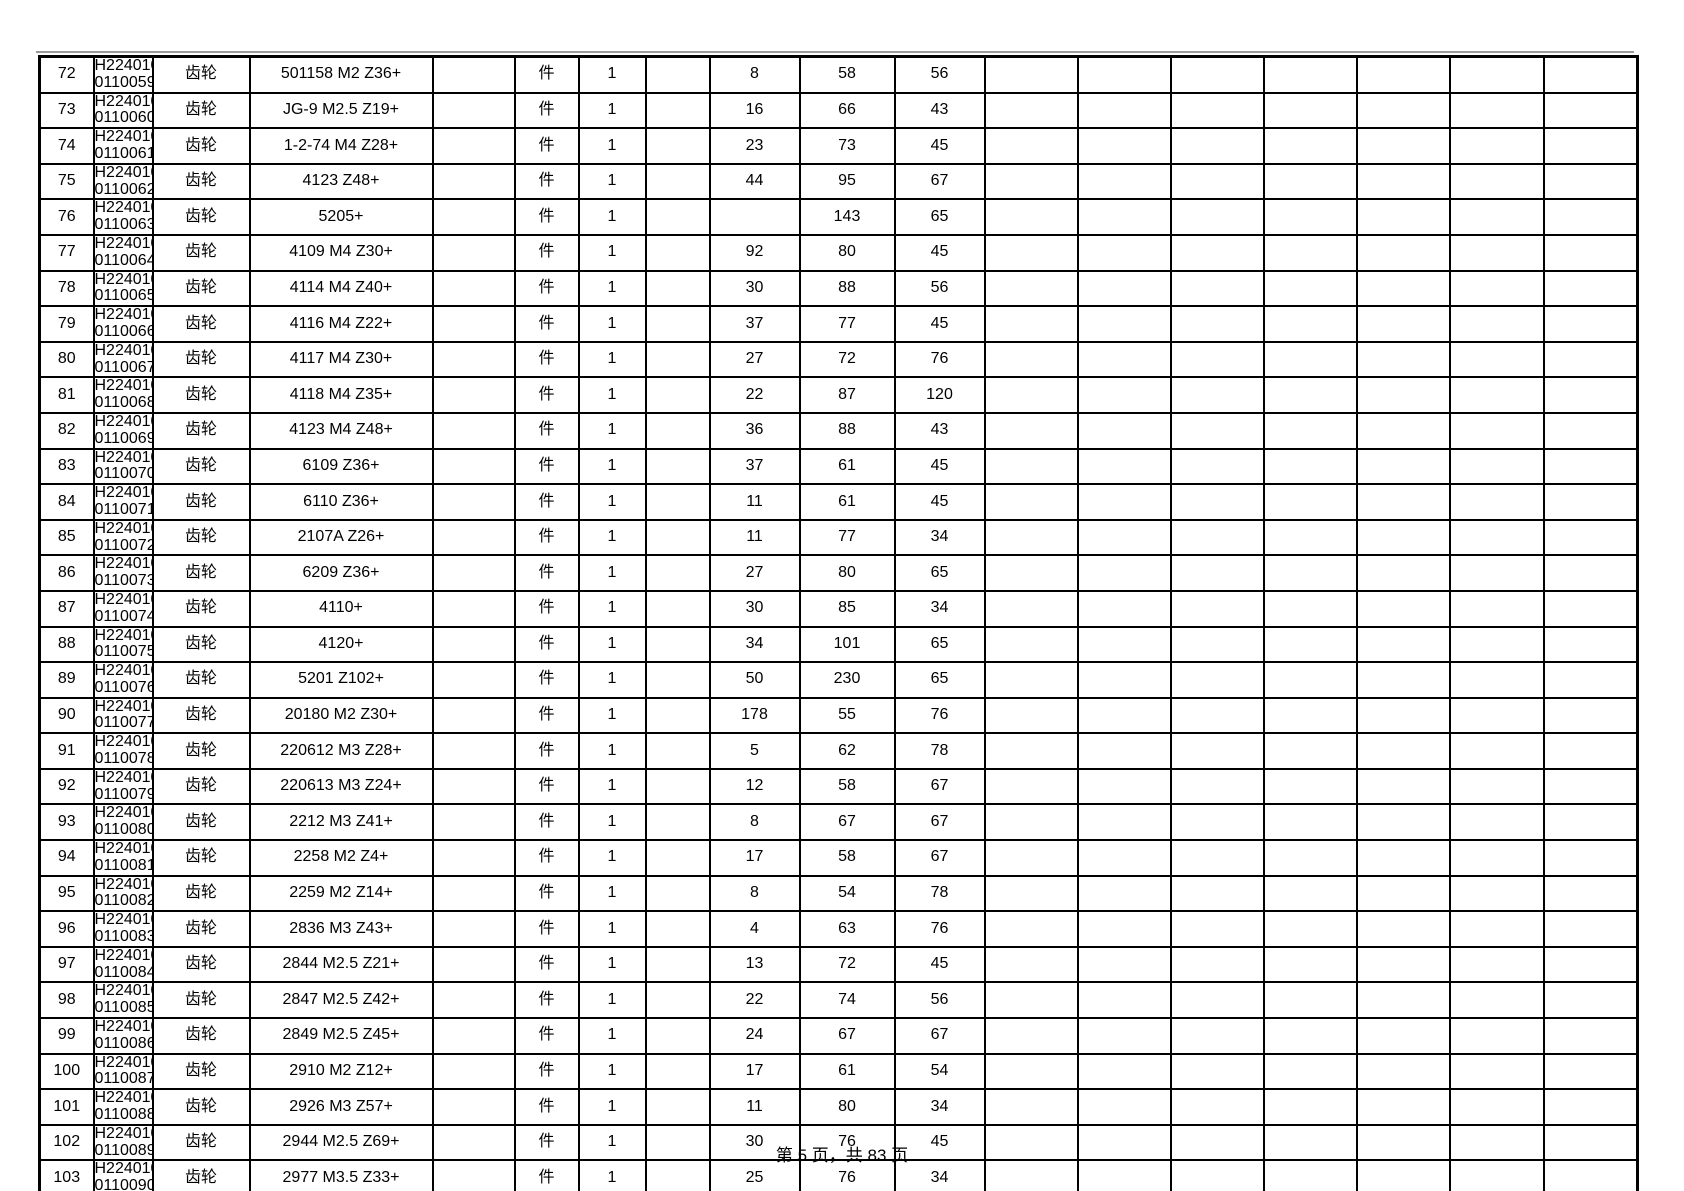  I want to click on cell-v1: 178, so click(754, 715).